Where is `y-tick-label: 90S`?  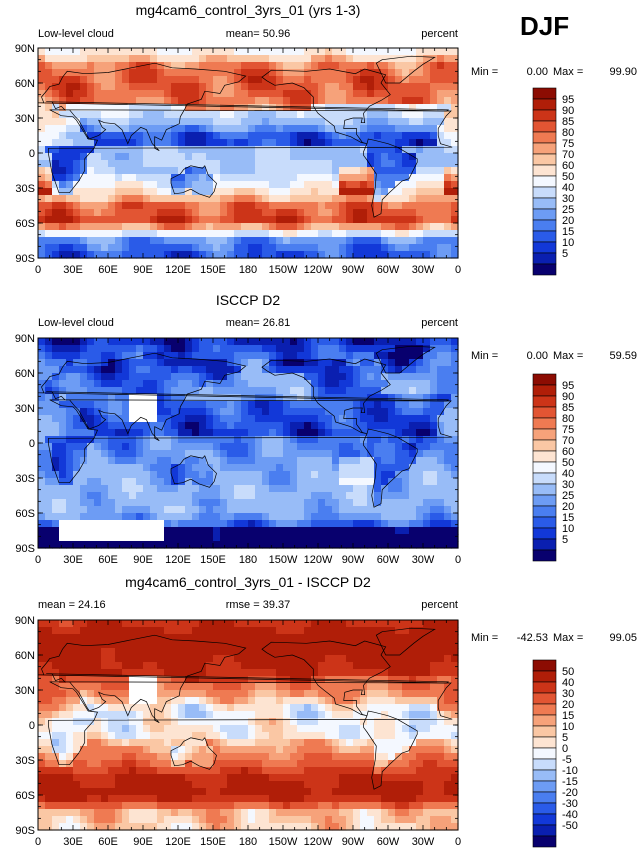
y-tick-label: 90S is located at coordinates (25, 259).